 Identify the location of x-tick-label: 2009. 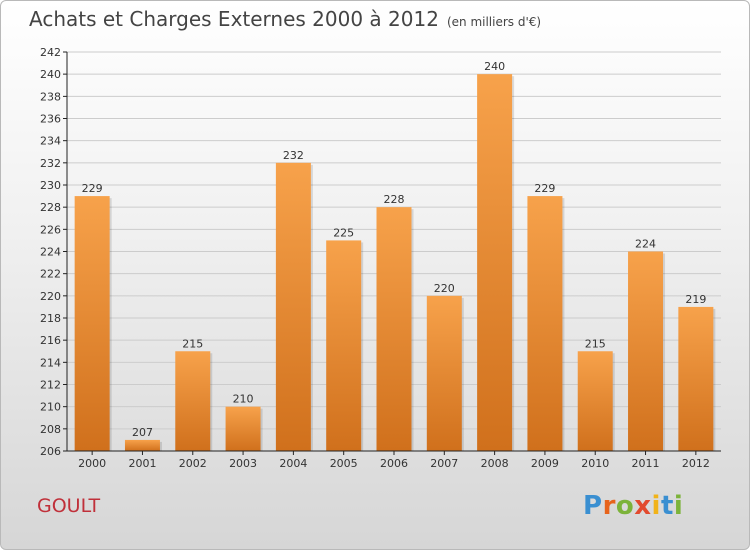
(545, 463).